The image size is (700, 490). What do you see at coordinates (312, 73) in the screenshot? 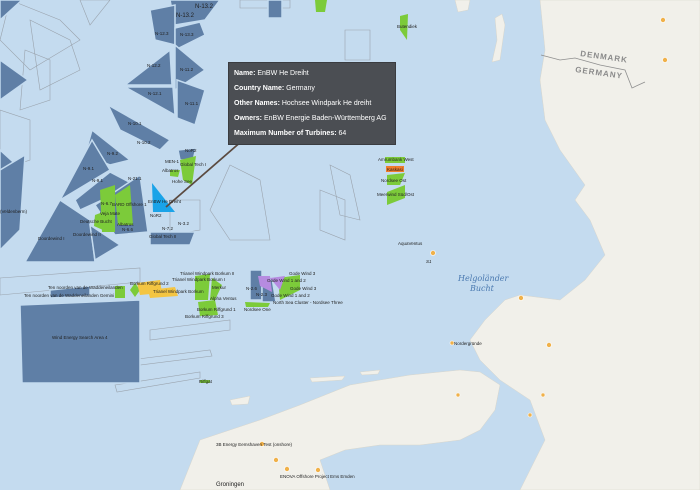
I see `tooltip-row-name: Name: EnBW He Dreiht` at bounding box center [312, 73].